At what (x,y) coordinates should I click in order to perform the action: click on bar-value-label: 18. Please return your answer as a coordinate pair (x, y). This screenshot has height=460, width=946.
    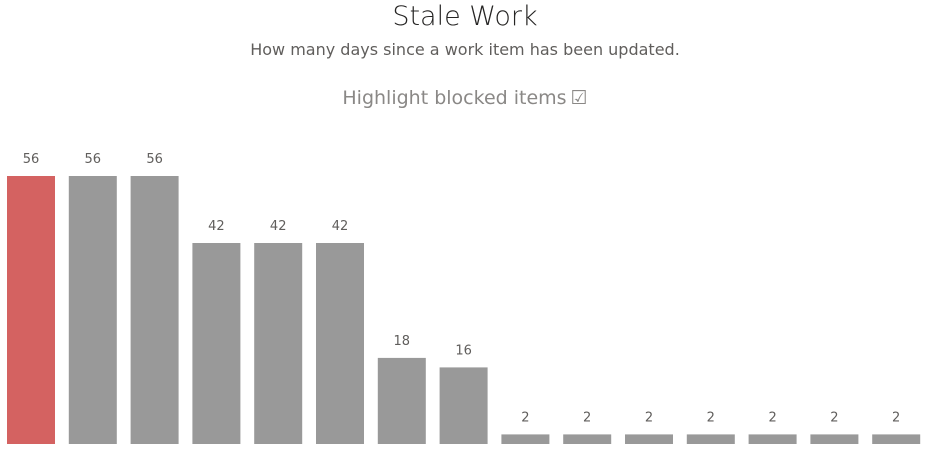
    Looking at the image, I should click on (402, 341).